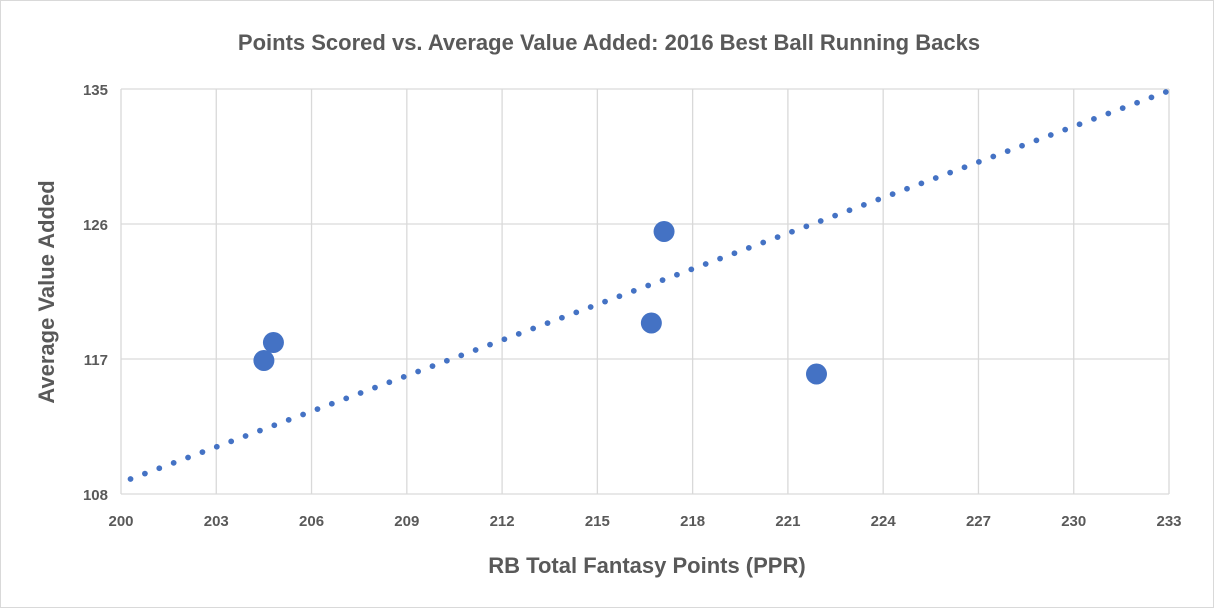 The image size is (1214, 609). Describe the element at coordinates (96, 360) in the screenshot. I see `y-tick-label: 117` at that location.